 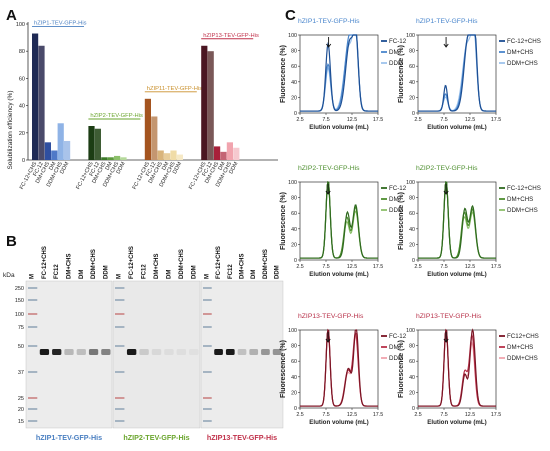 What do you see at coordinates (278, 272) in the screenshot?
I see `lane-label: DDM` at bounding box center [278, 272].